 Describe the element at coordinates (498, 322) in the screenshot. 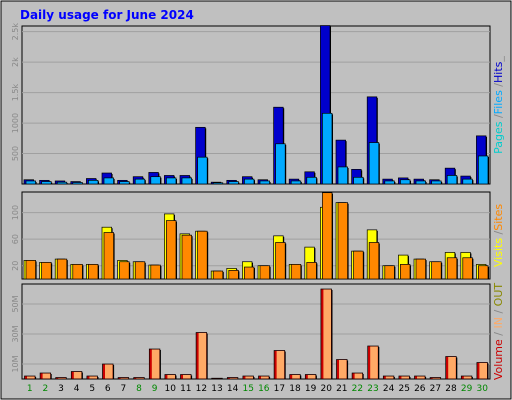

I see `legend-item: IN` at that location.